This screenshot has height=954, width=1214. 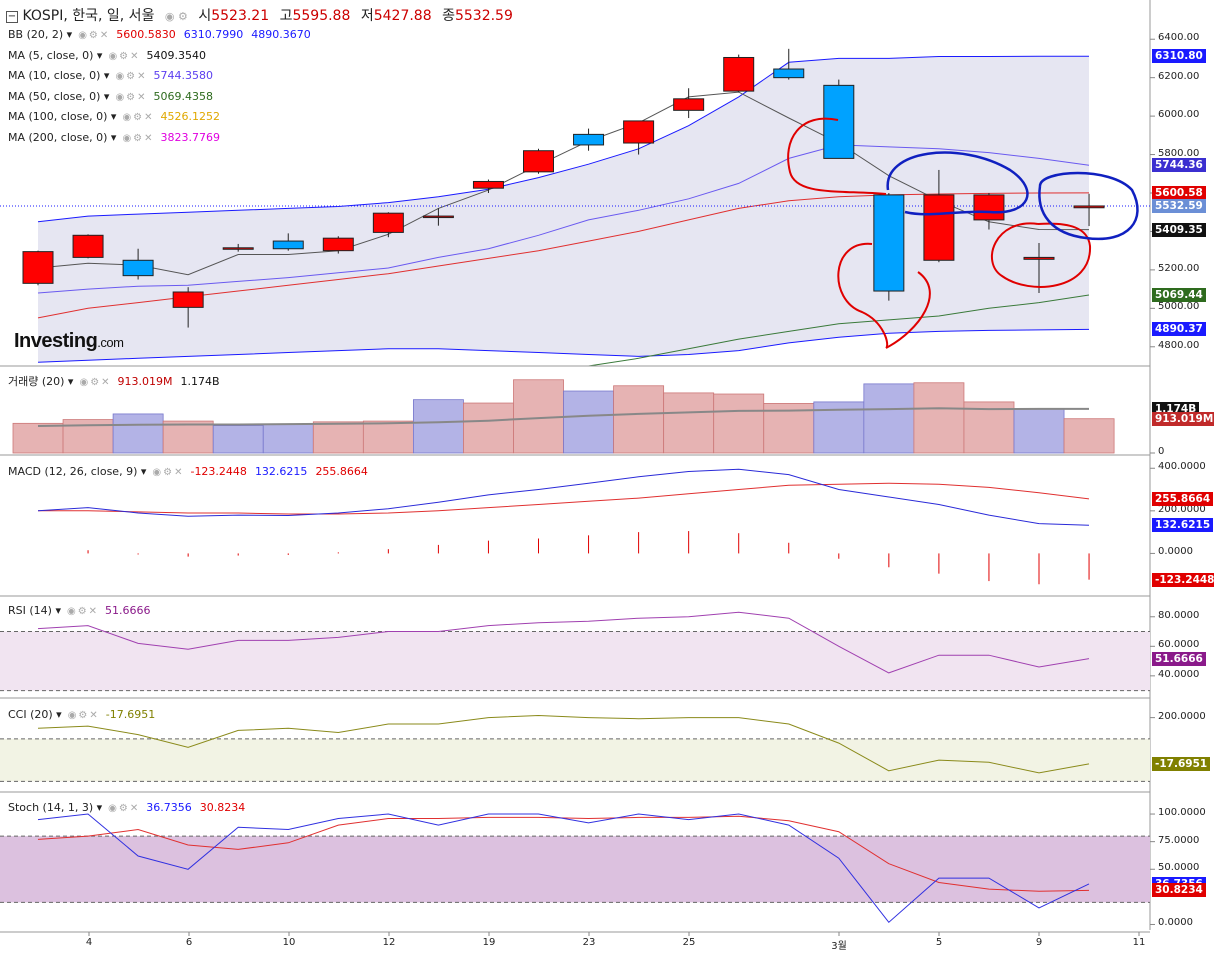 I want to click on volume-legend-controls-icon: ◉⚙✕, so click(x=95, y=382).